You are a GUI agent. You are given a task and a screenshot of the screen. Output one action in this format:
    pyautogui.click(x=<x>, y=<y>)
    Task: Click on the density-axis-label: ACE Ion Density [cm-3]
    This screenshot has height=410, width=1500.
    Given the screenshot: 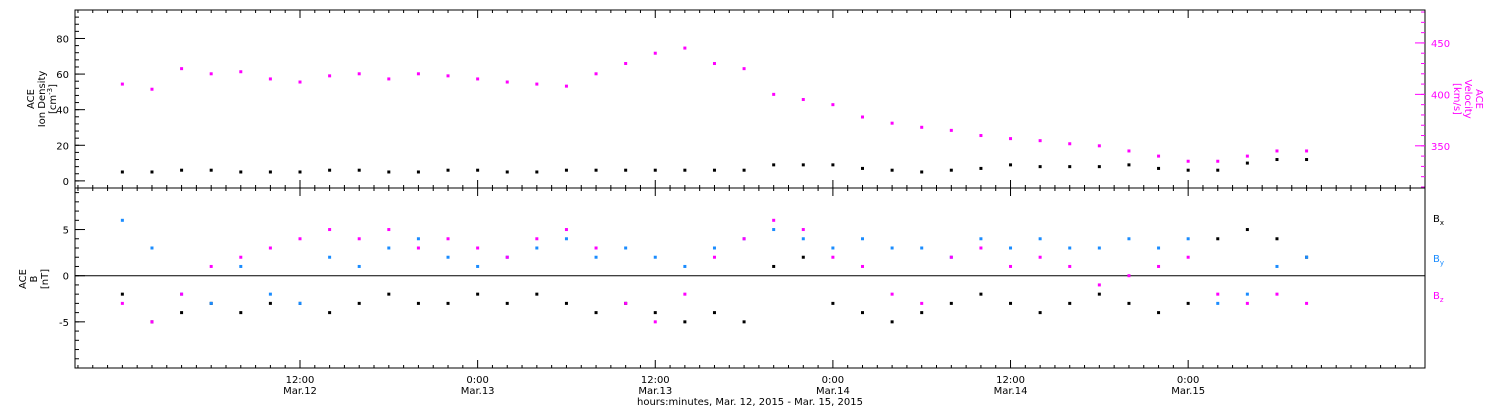 What is the action you would take?
    pyautogui.click(x=42, y=99)
    